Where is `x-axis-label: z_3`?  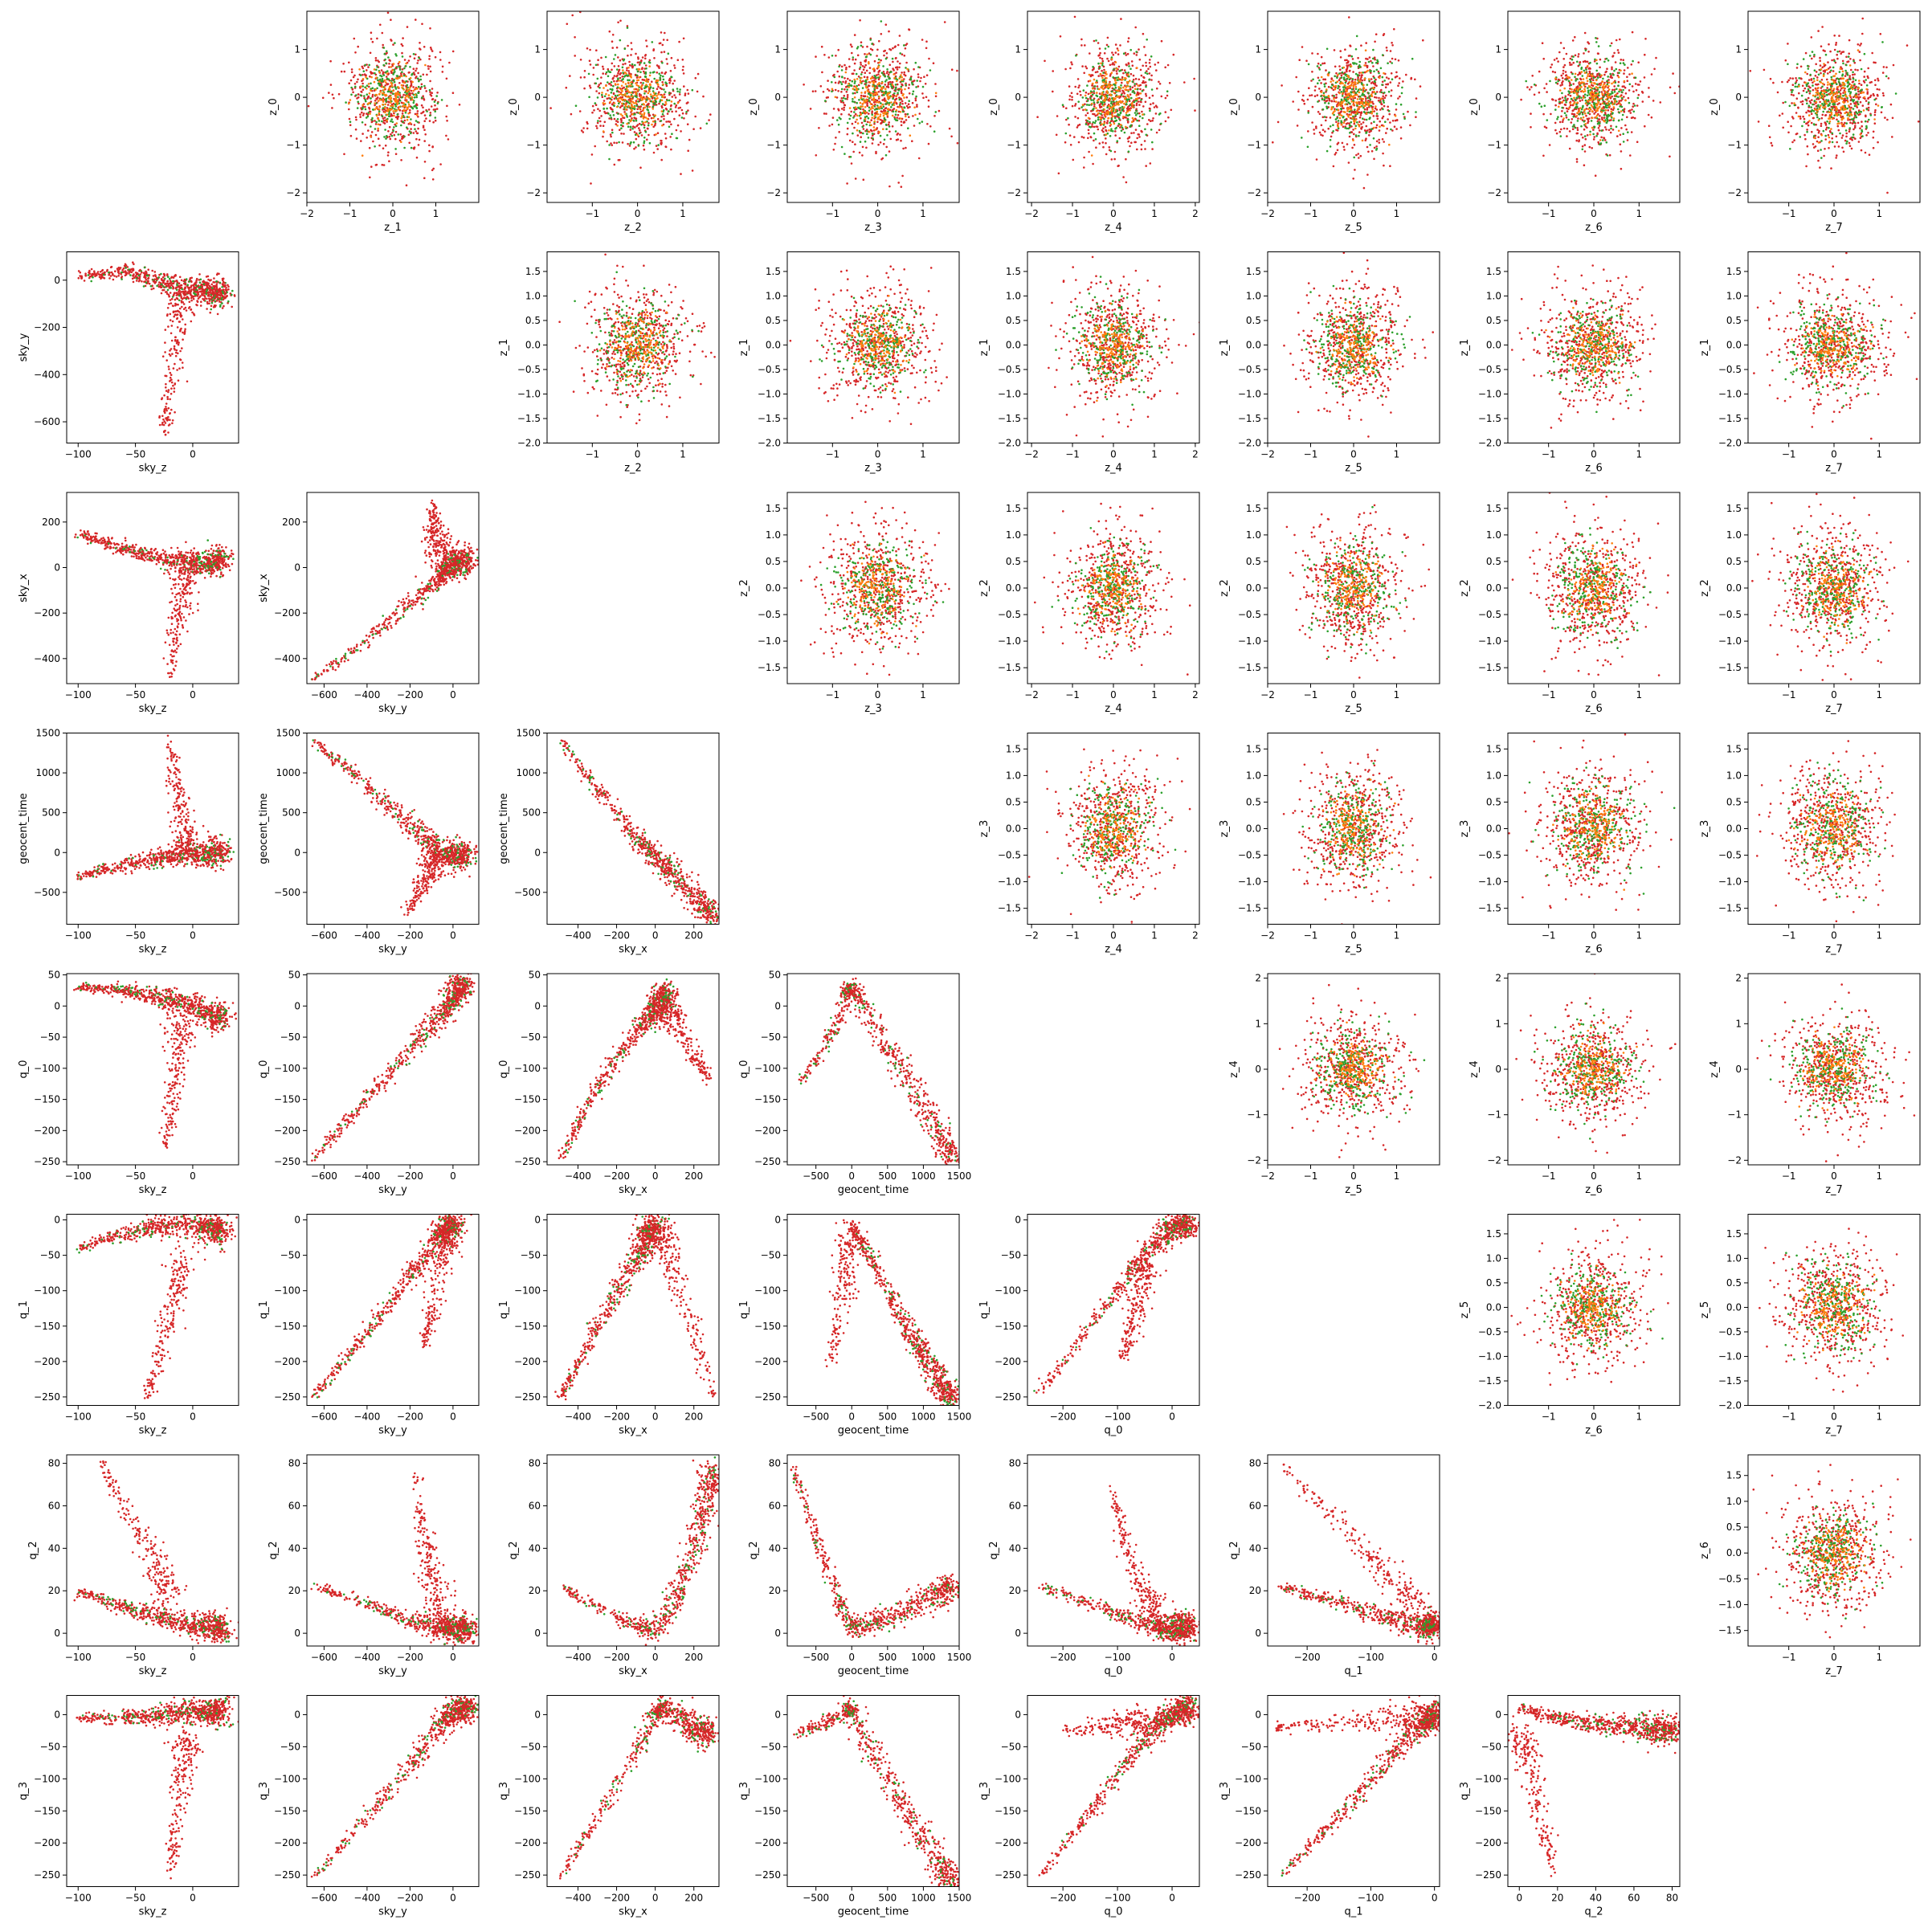 x-axis-label: z_3 is located at coordinates (873, 228).